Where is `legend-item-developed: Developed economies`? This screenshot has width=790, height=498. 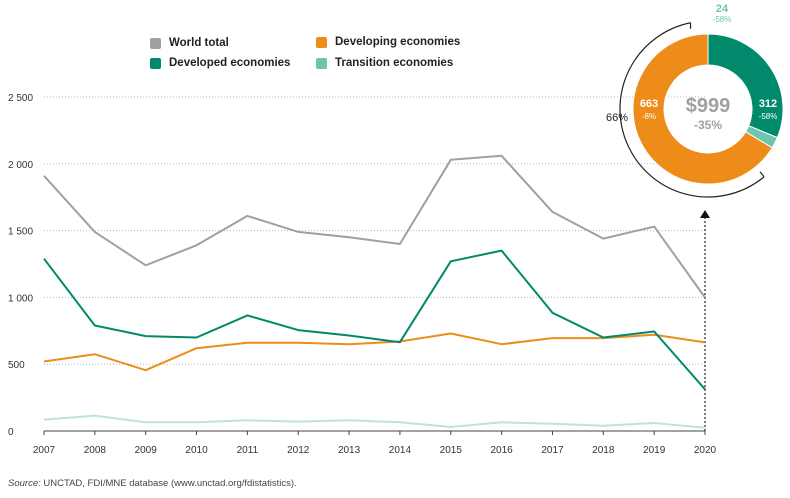 legend-item-developed: Developed economies is located at coordinates (220, 63).